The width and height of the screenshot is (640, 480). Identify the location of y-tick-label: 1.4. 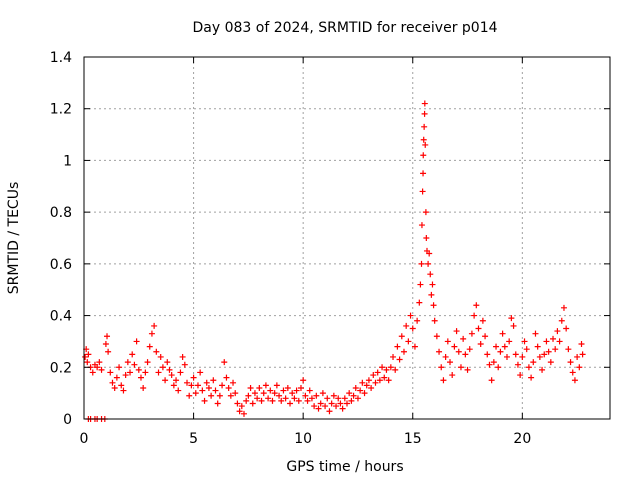
(61, 58).